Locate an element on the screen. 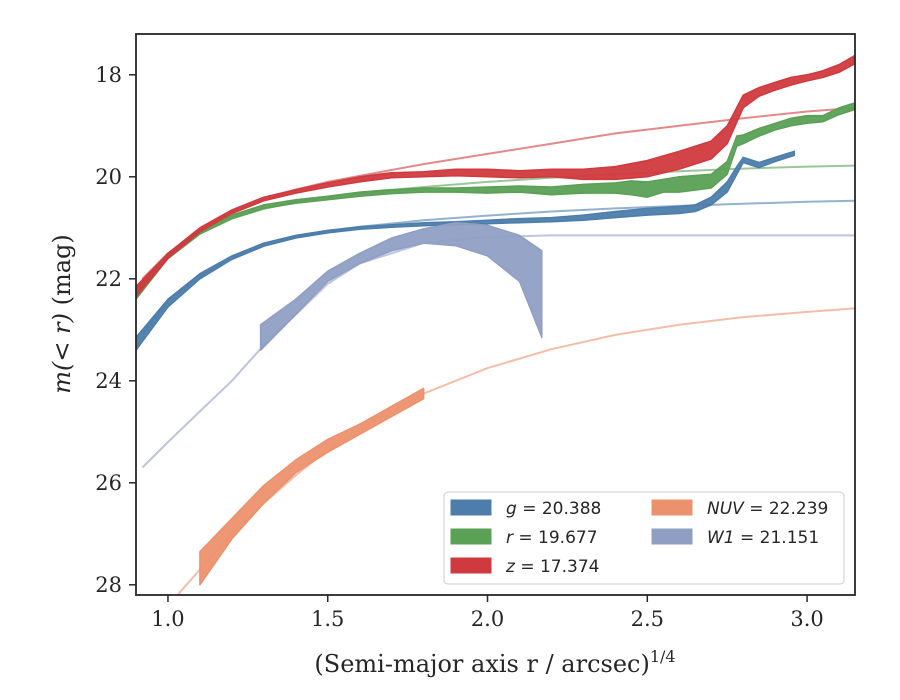 Image resolution: width=900 pixels, height=700 pixels. y-tick-label: 20 is located at coordinates (108, 177).